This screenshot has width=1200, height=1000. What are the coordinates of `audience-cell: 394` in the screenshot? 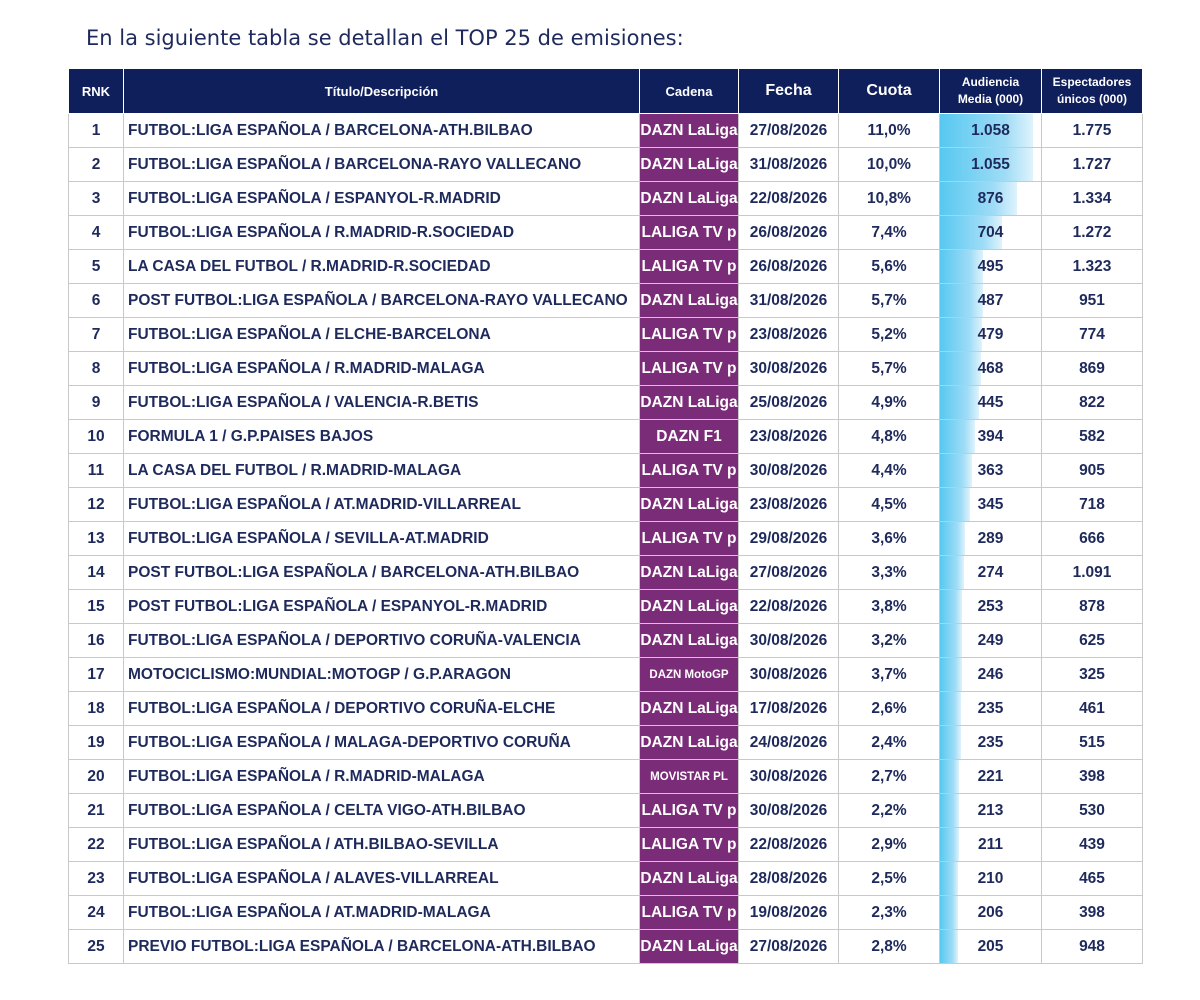 It's located at (990, 436).